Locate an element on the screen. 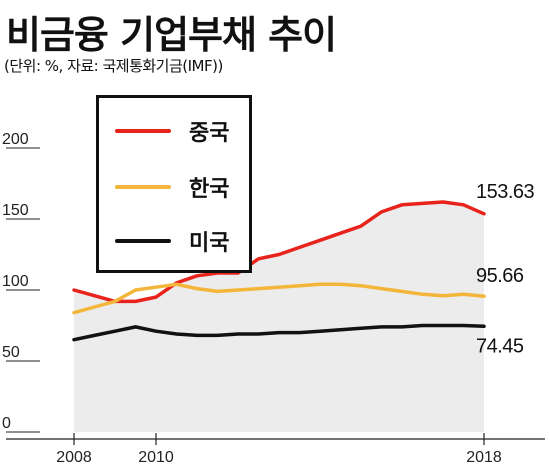 This screenshot has width=550, height=464. end-label-0: 153.63 is located at coordinates (505, 192).